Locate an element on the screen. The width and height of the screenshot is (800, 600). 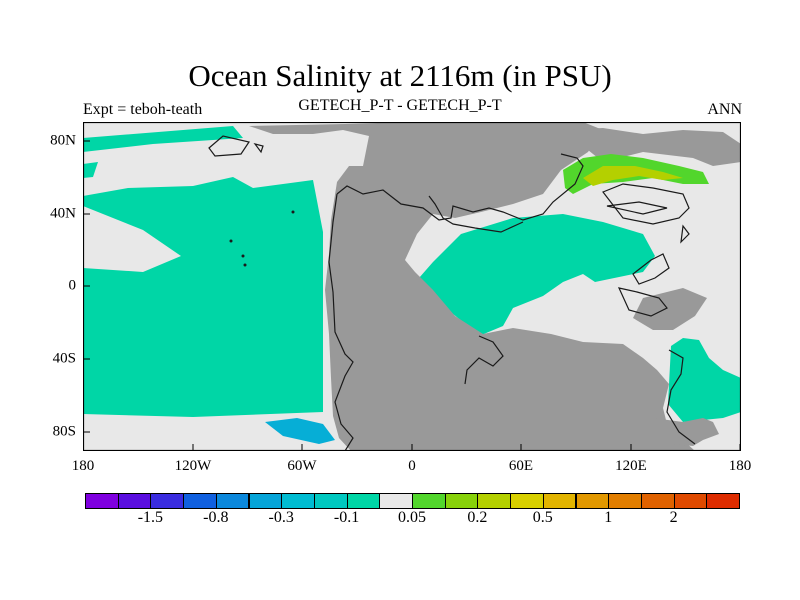
x-tick-120w: 120W is located at coordinates (193, 466).